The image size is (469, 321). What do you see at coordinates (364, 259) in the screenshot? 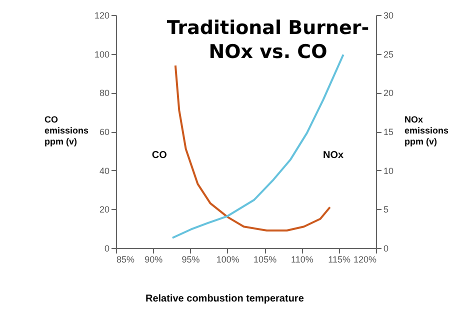
I see `x-tick-label: 120%` at bounding box center [364, 259].